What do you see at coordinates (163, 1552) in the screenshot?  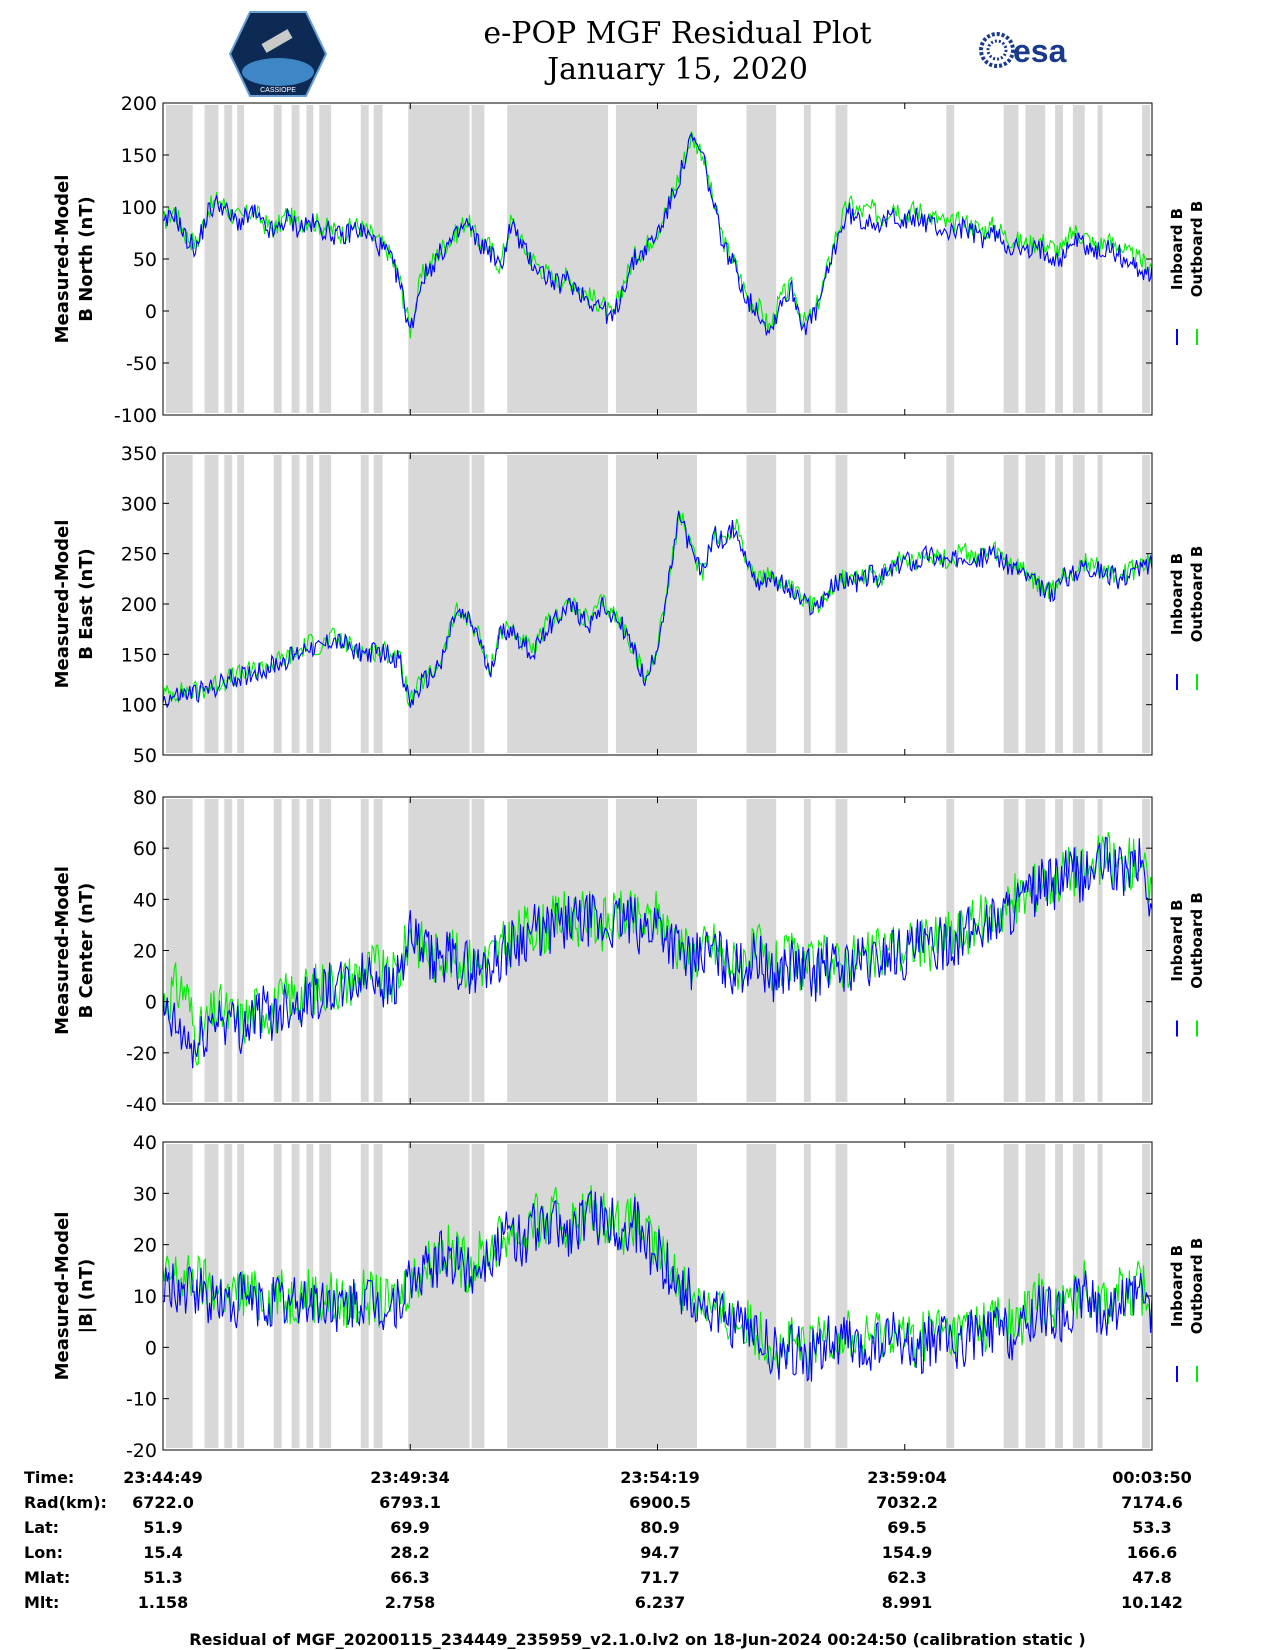 I see `footer-cell: 15.4` at bounding box center [163, 1552].